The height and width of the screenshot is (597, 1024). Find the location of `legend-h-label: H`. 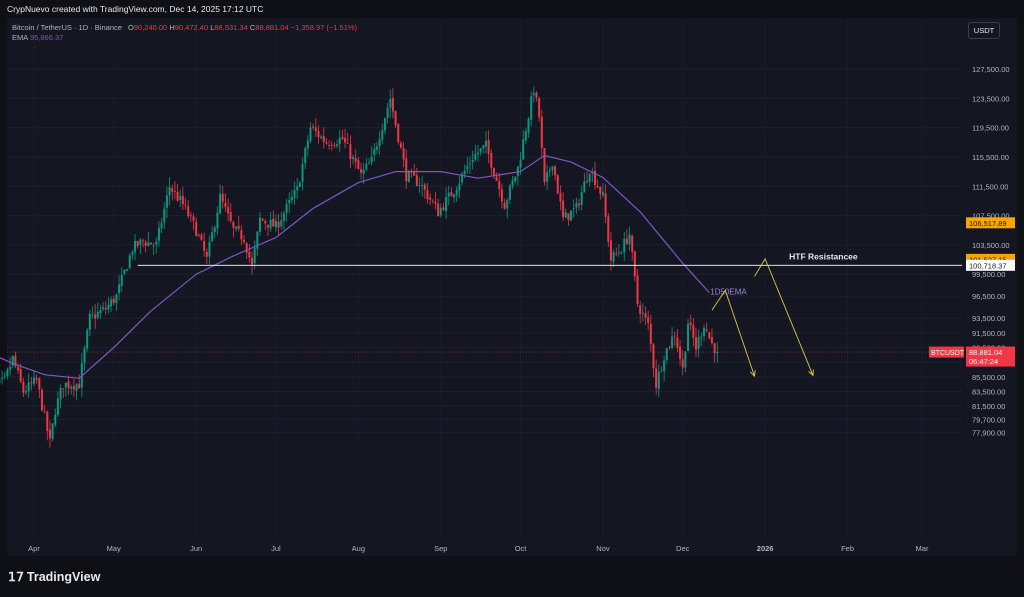

legend-h-label: H is located at coordinates (172, 27).